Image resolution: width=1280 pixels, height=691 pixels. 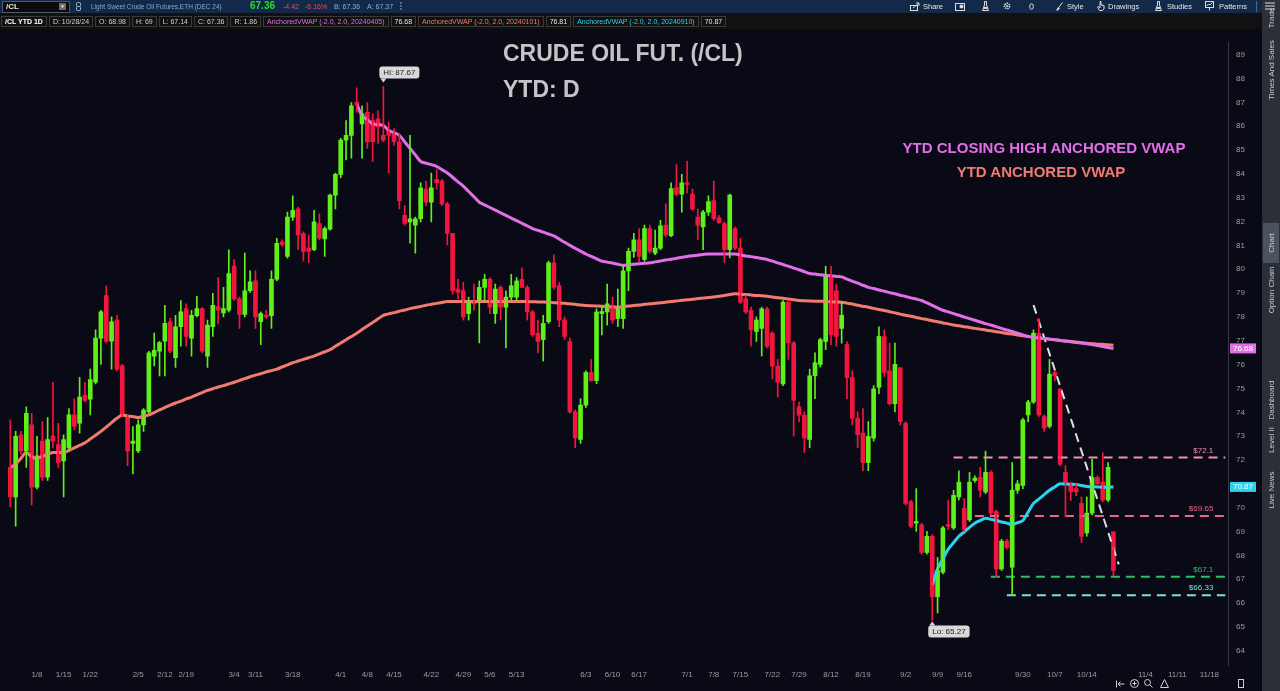 What do you see at coordinates (367, 674) in the screenshot?
I see `x-tick-label: 4/8` at bounding box center [367, 674].